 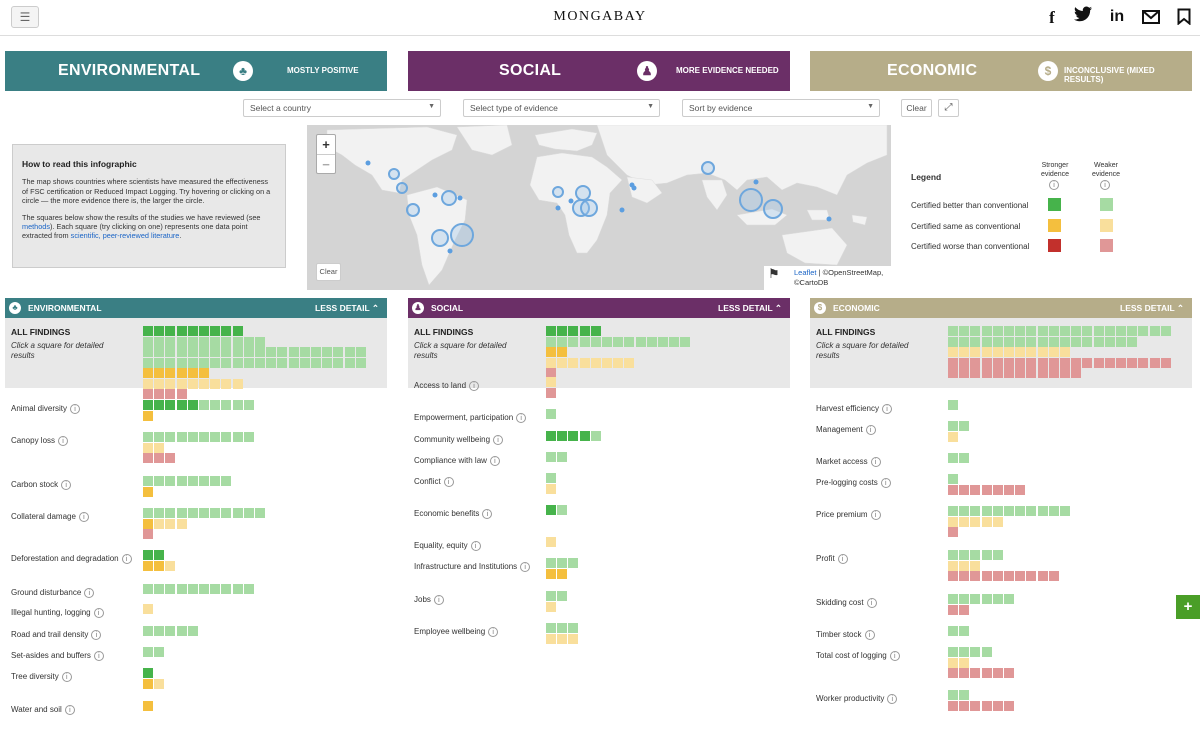 What do you see at coordinates (916, 108) in the screenshot?
I see `clear-filters-button: Clear` at bounding box center [916, 108].